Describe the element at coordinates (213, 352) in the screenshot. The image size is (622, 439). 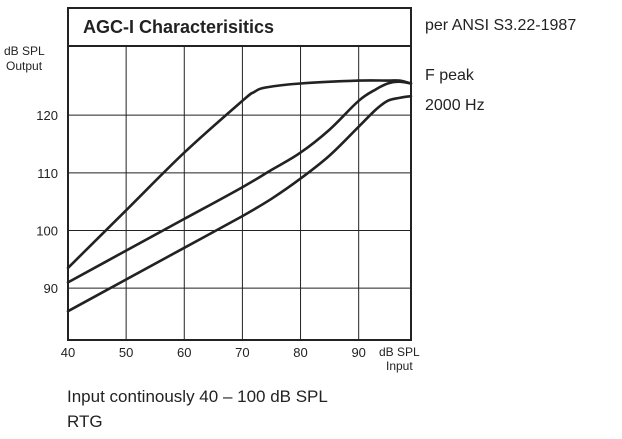
I see `x-tick-labels: 40 50 60 70 80 90` at that location.